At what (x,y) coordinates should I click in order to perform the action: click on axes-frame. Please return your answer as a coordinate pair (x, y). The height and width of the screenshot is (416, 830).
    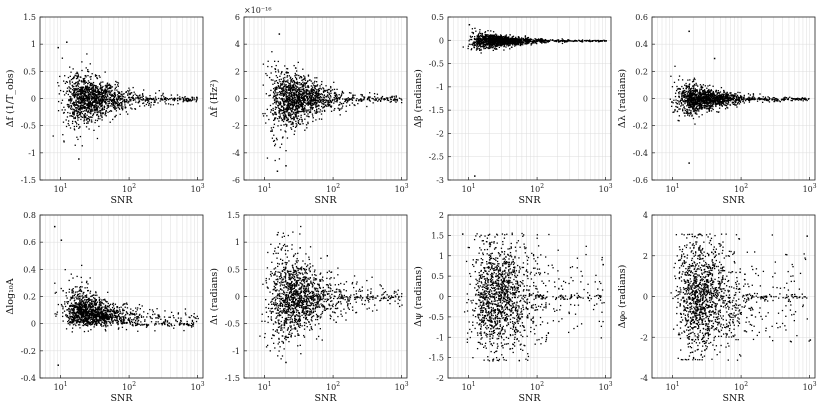
    Looking at the image, I should click on (529, 98).